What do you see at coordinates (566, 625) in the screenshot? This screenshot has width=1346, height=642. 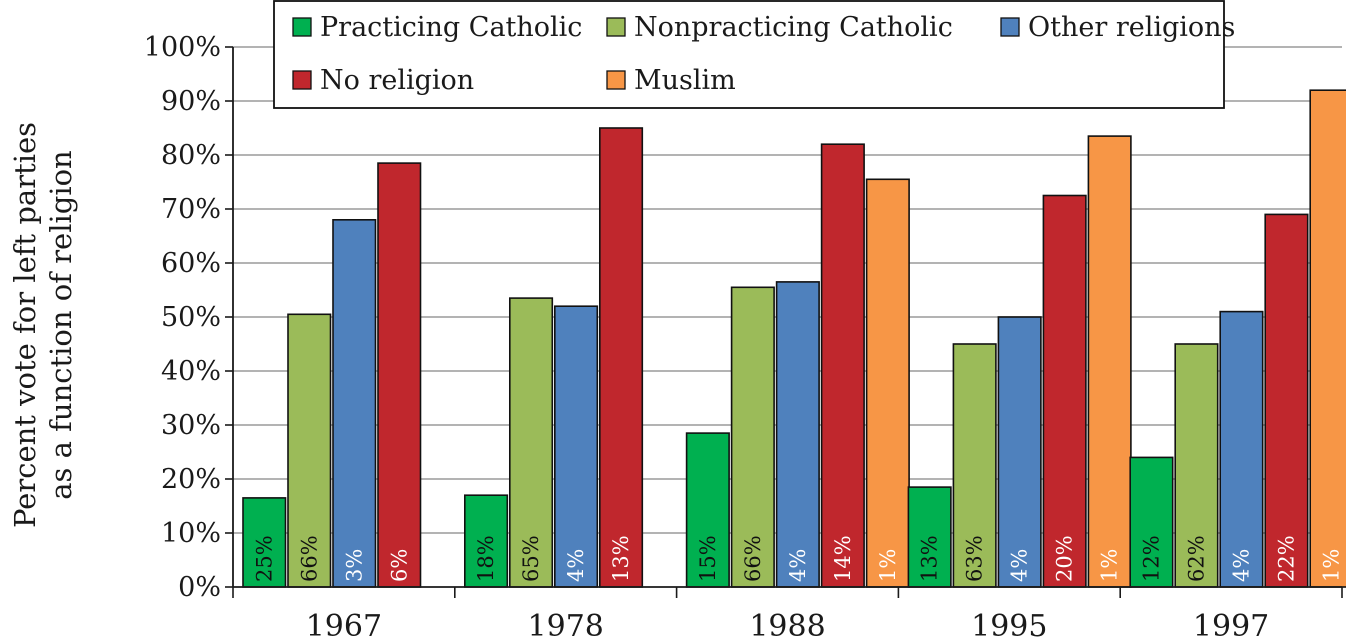 I see `x-category-label: 1978` at bounding box center [566, 625].